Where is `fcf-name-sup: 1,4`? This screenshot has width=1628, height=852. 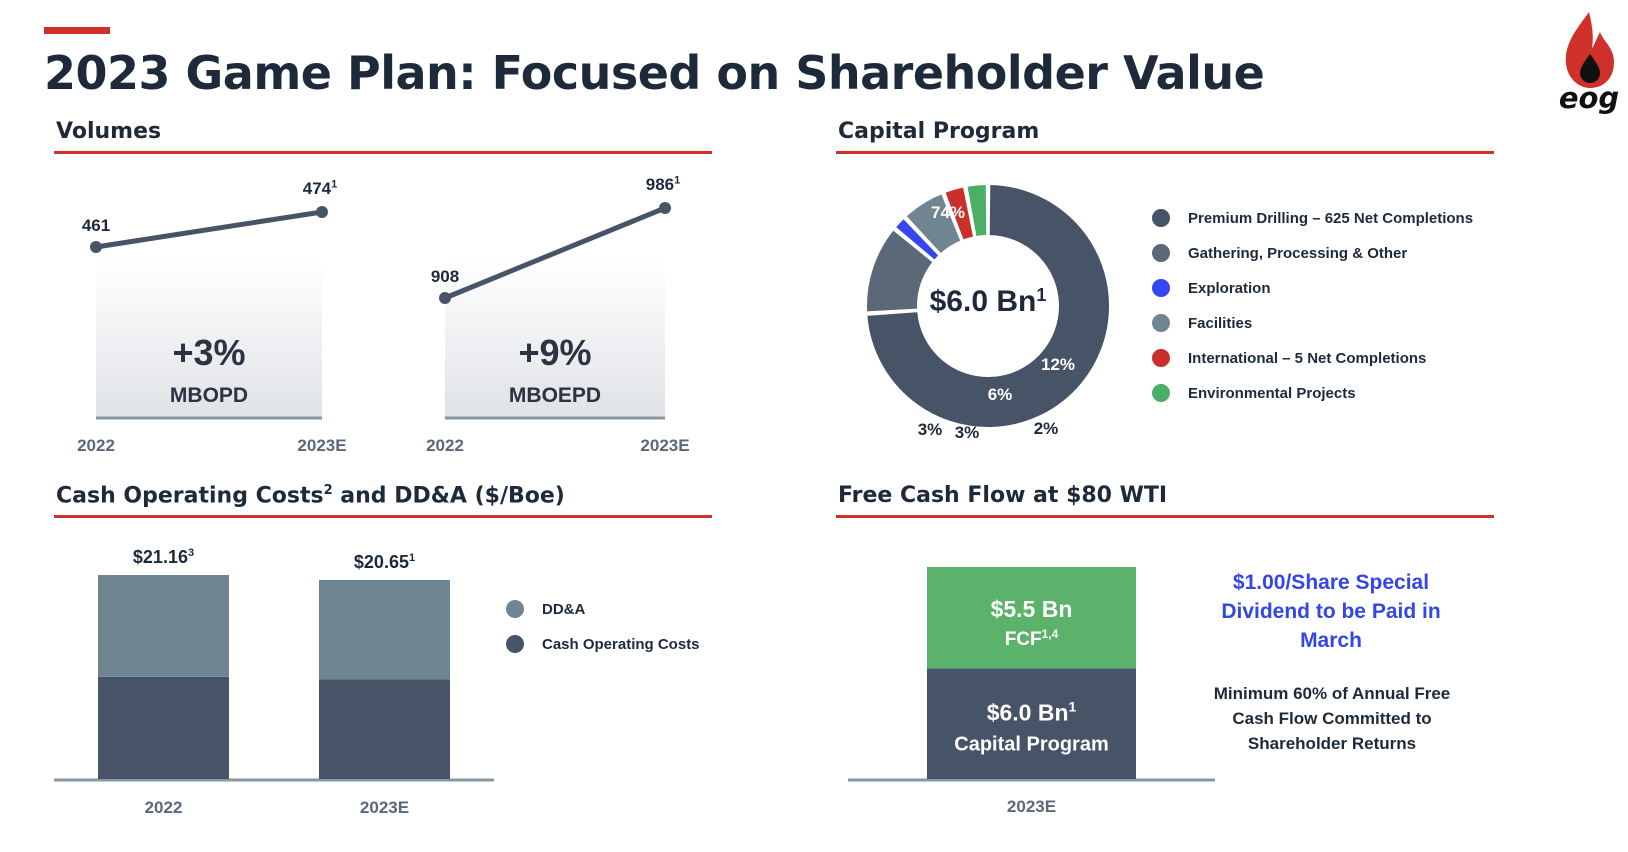
fcf-name-sup: 1,4 is located at coordinates (1050, 634).